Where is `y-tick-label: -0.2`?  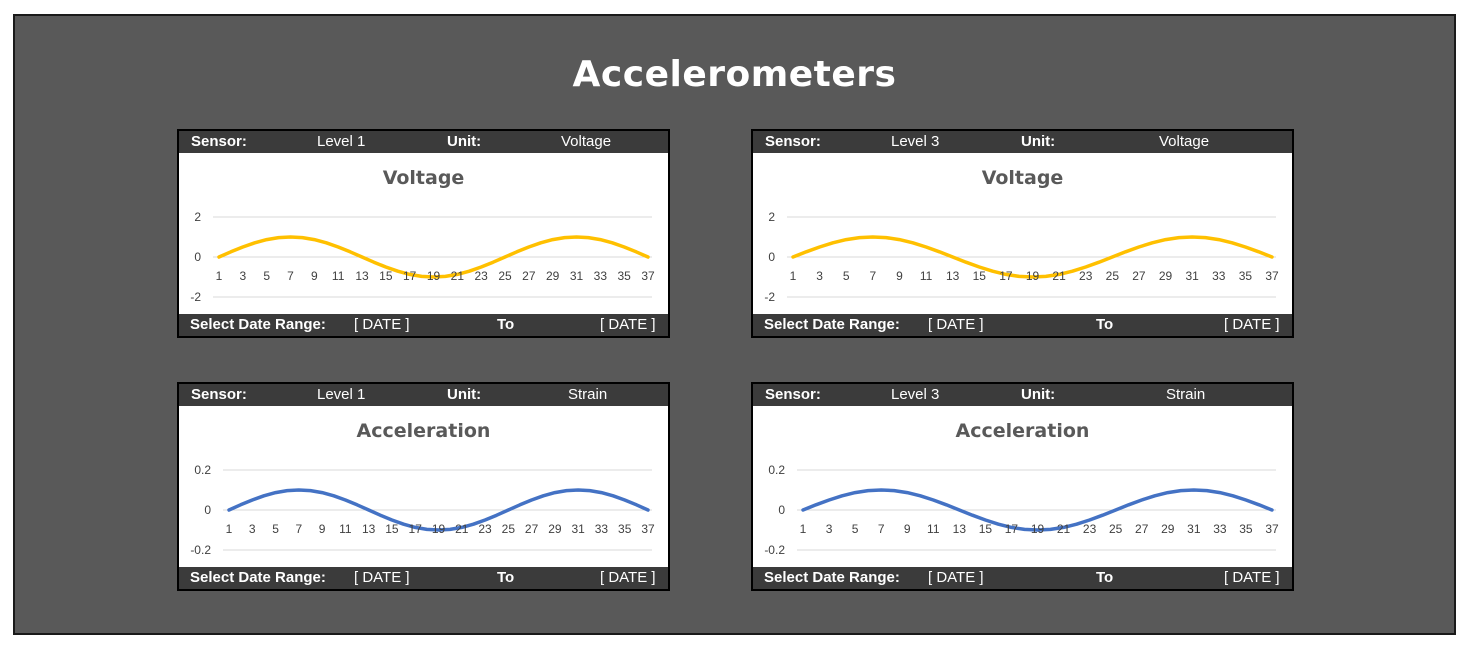
y-tick-label: -0.2 is located at coordinates (200, 550).